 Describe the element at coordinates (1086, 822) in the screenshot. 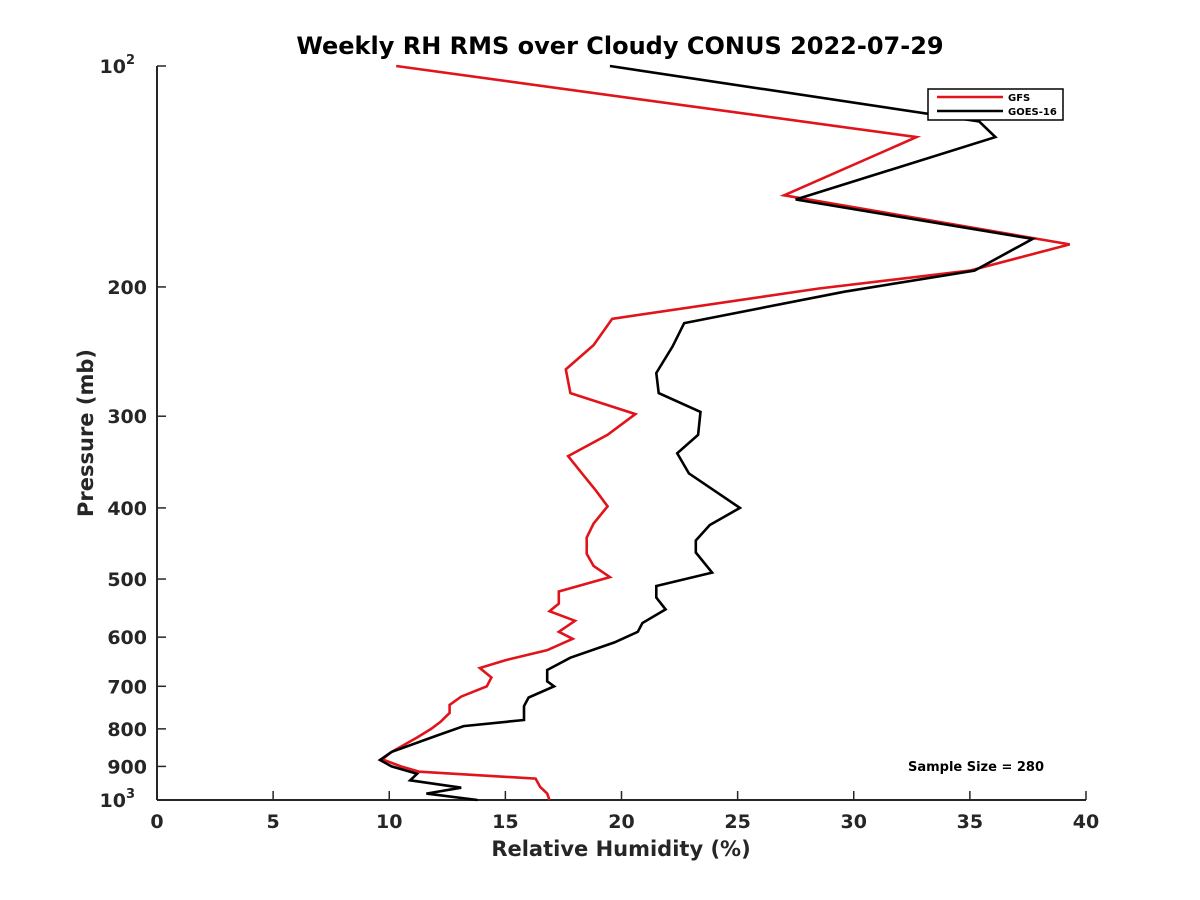

I see `x-tick-label: 40` at that location.